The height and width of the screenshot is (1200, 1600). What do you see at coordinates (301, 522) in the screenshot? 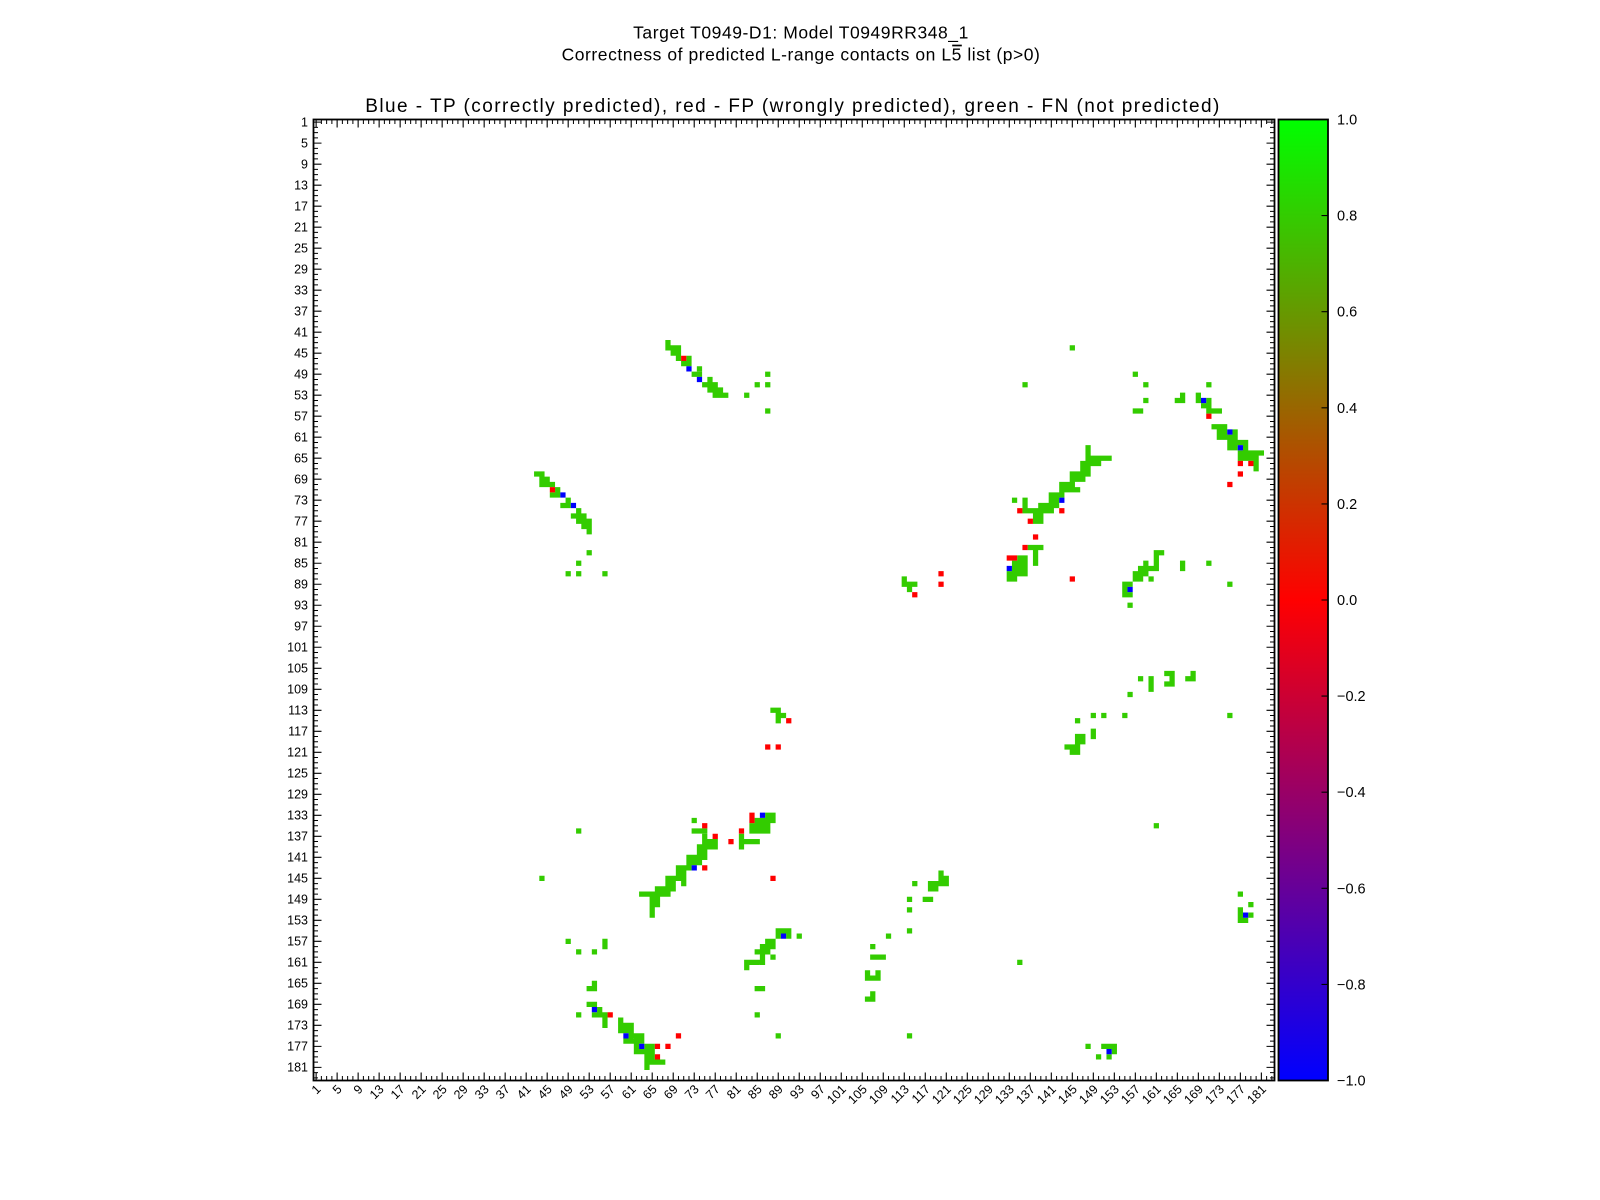
I see `svg-text: 77` at bounding box center [301, 522].